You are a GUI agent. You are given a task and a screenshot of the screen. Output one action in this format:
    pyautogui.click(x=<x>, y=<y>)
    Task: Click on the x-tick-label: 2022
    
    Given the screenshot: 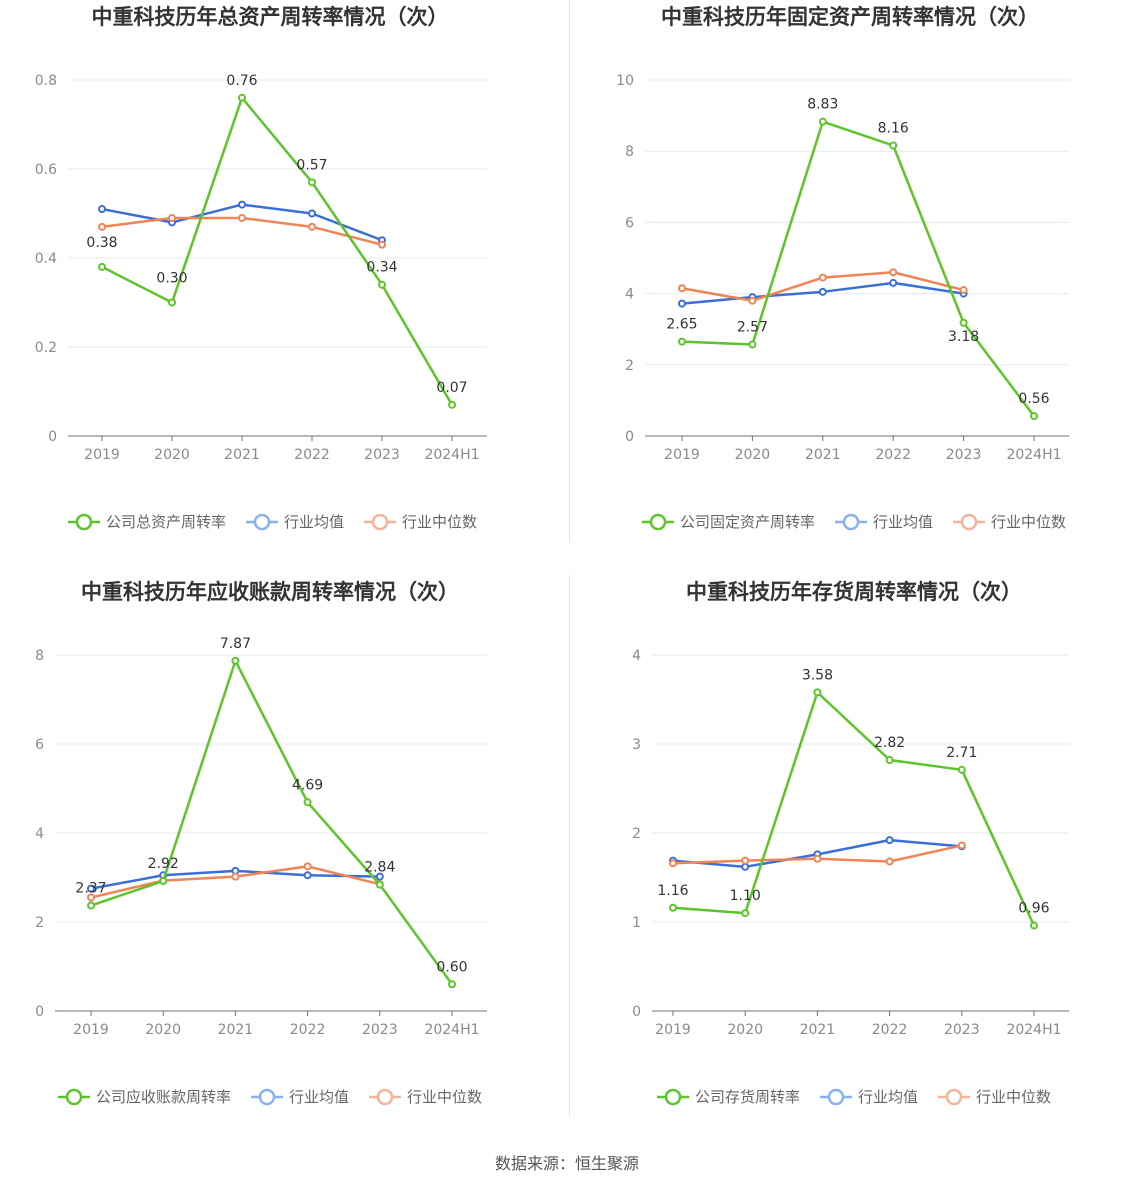 What is the action you would take?
    pyautogui.click(x=308, y=1030)
    